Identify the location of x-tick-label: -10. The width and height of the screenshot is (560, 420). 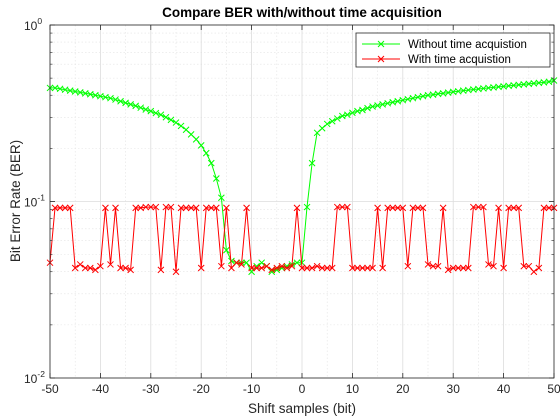
(252, 389).